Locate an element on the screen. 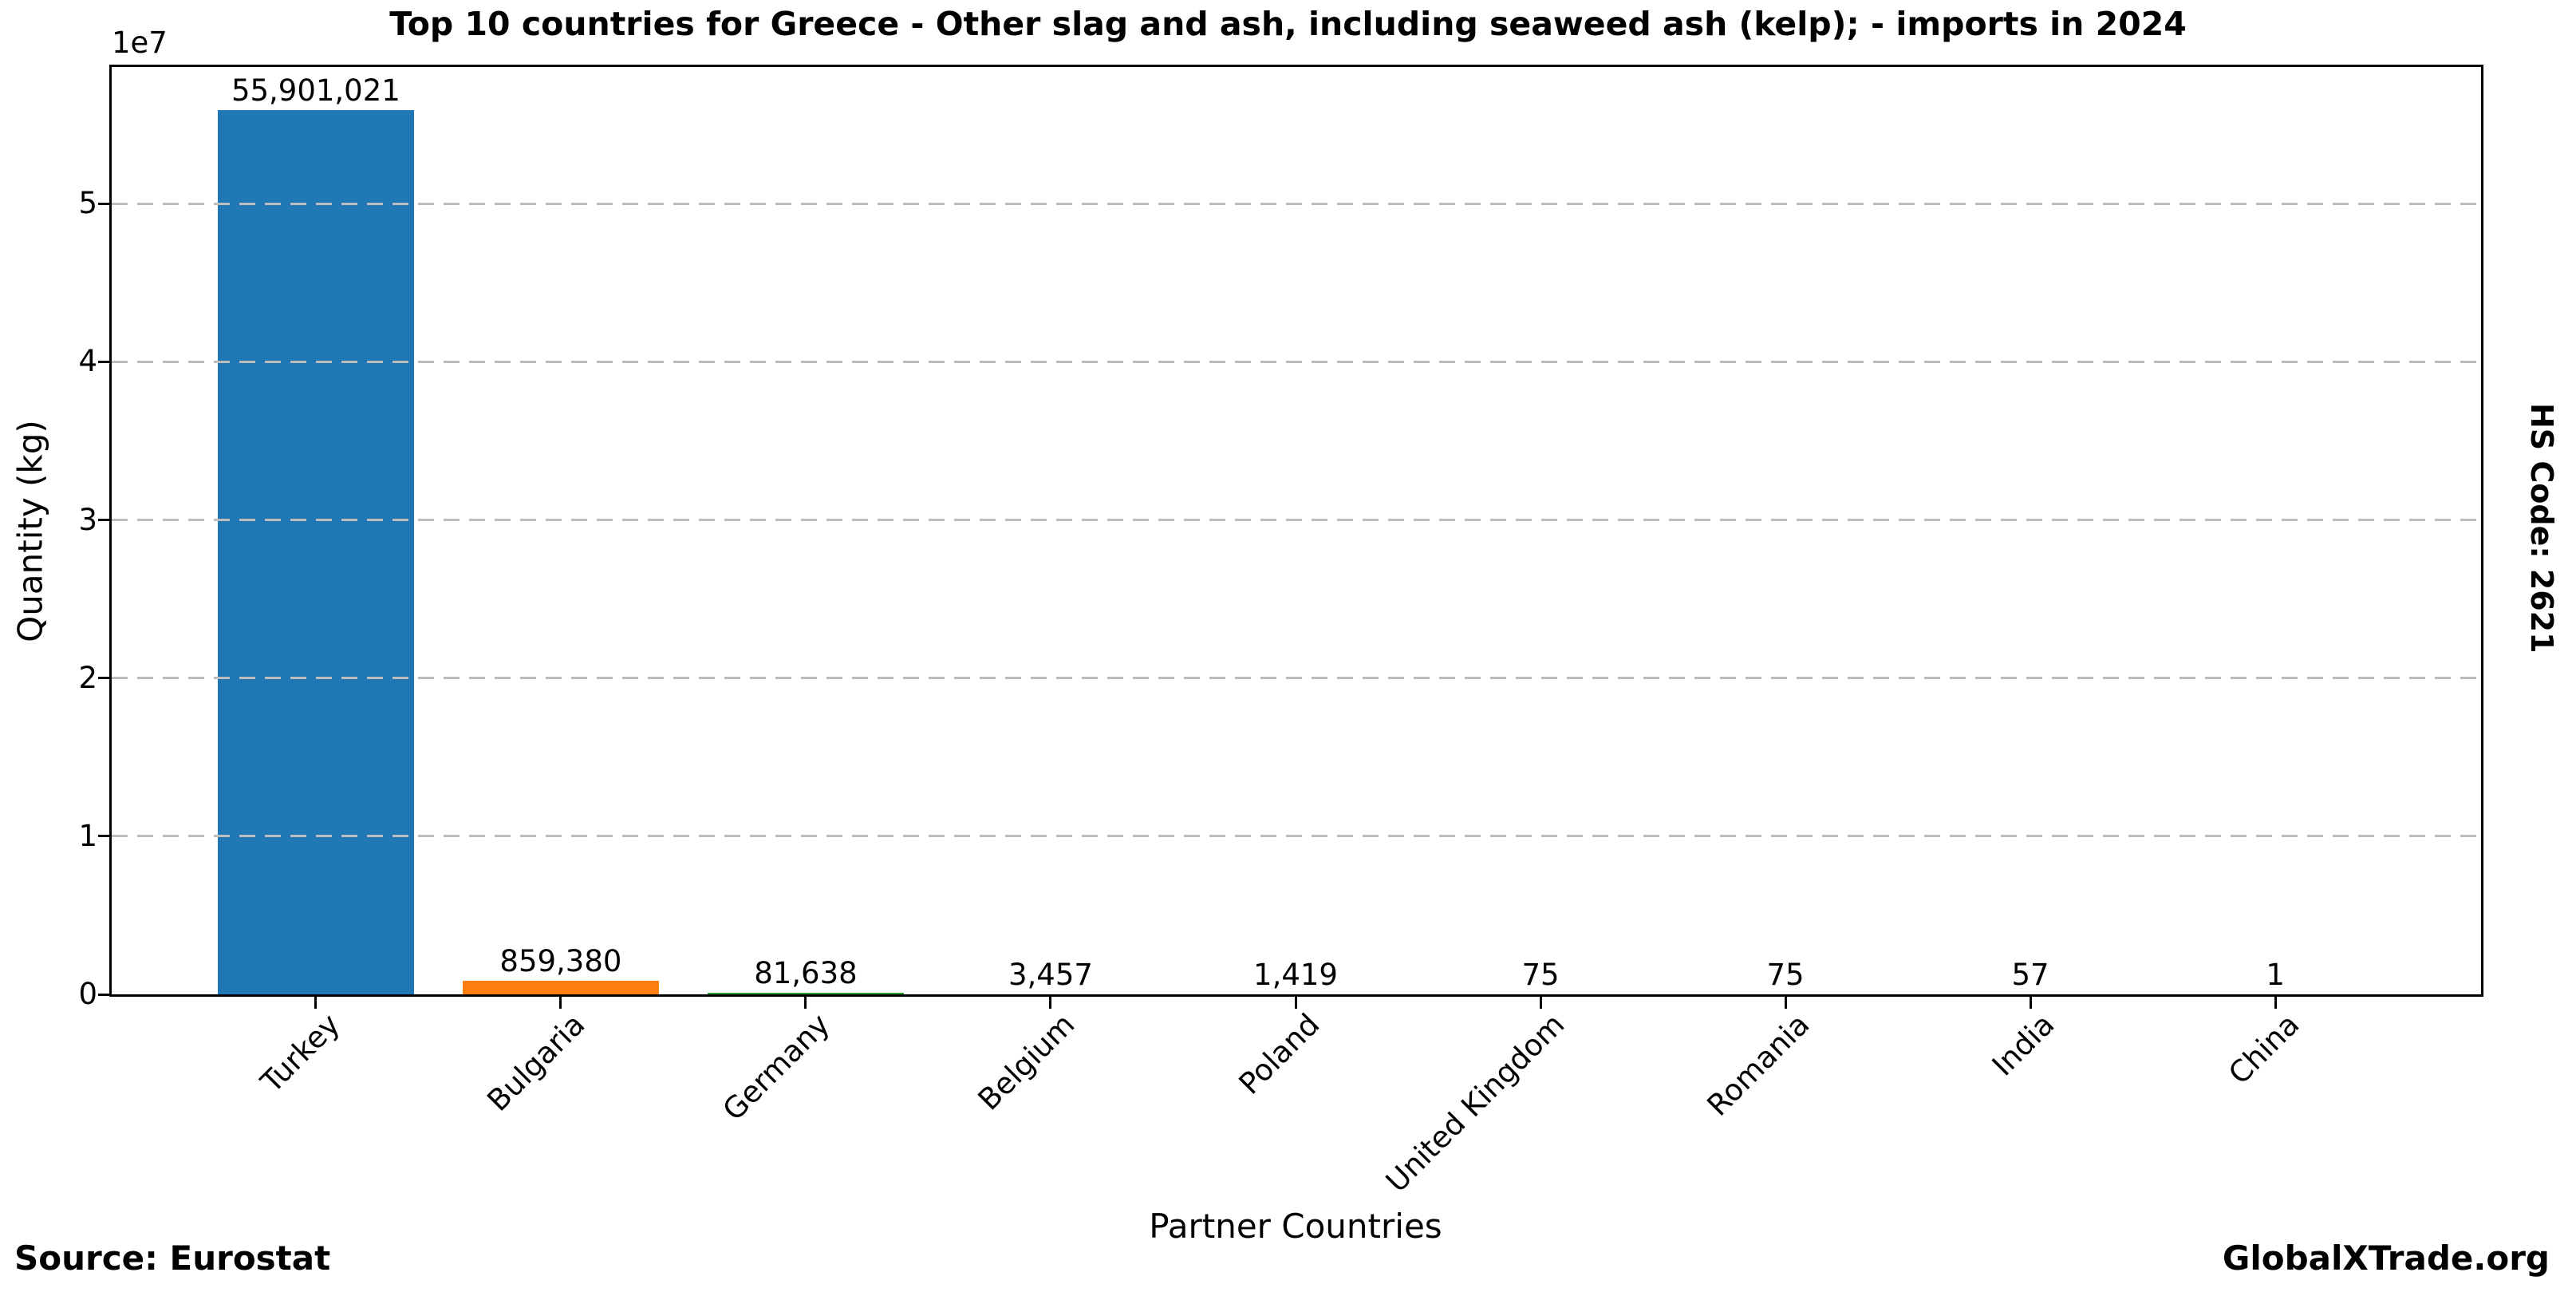  bar-value-label: 3,457 is located at coordinates (1050, 974).